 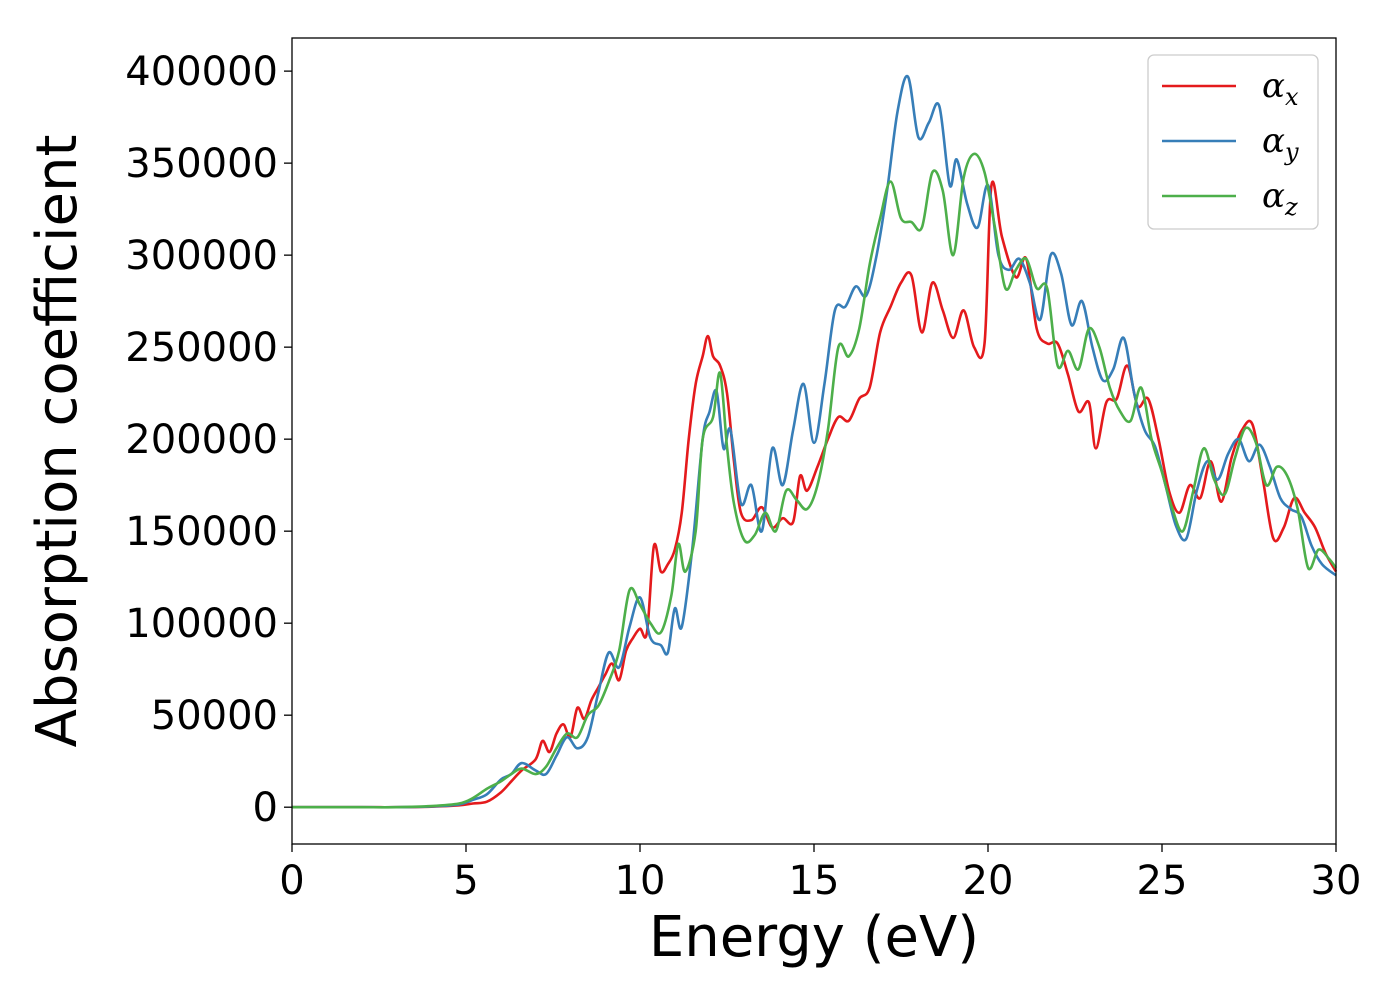 What do you see at coordinates (814, 937) in the screenshot?
I see `x-axis-title: Energy (eV)` at bounding box center [814, 937].